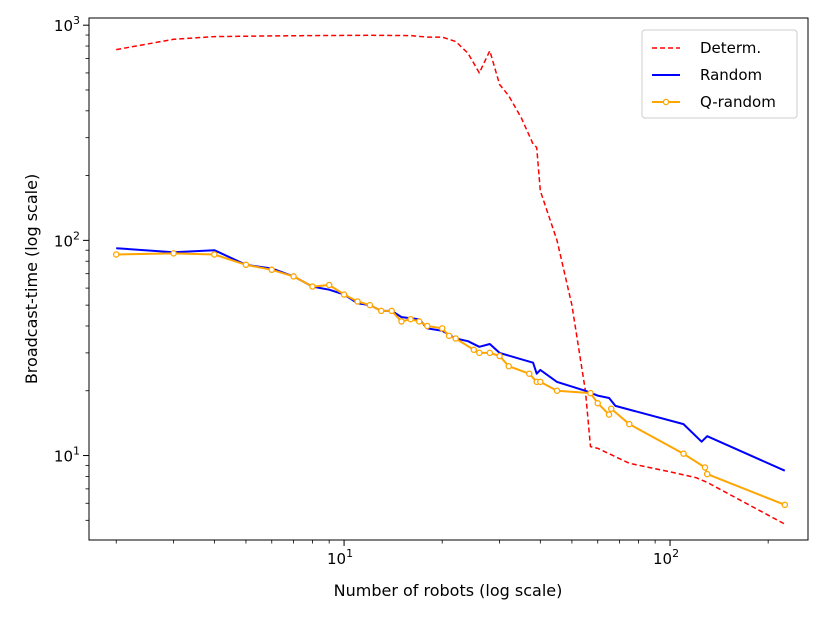 The width and height of the screenshot is (830, 623). I want to click on legend: Determ. Random Q-random, so click(719, 74).